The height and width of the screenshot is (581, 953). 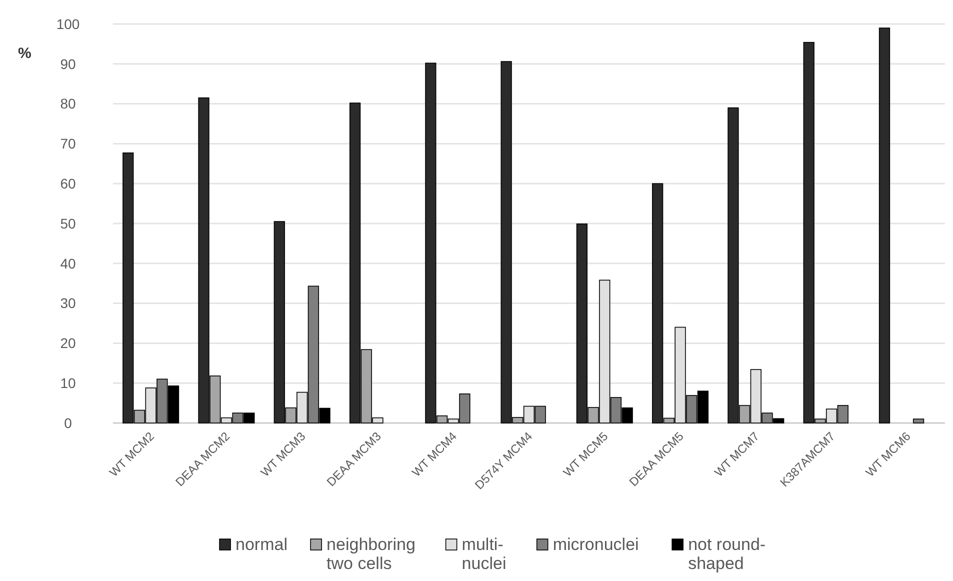 I want to click on y-tick-label: 100, so click(x=68, y=24).